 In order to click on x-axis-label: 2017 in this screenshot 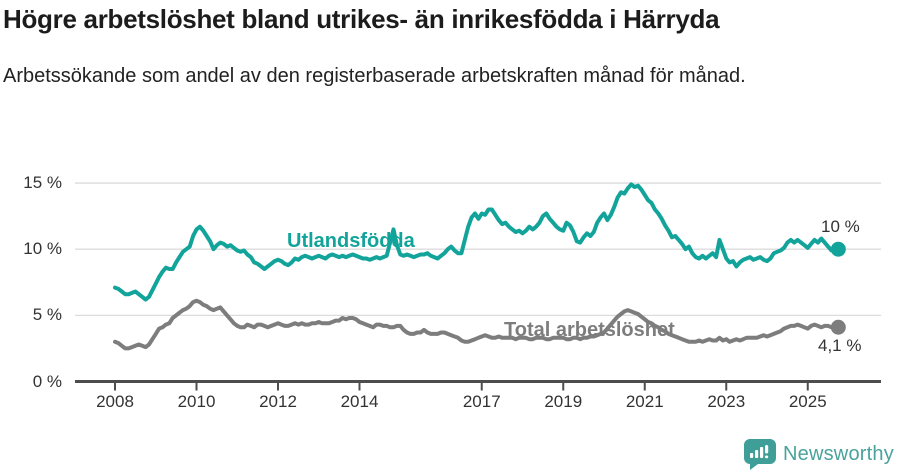, I will do `click(481, 401)`.